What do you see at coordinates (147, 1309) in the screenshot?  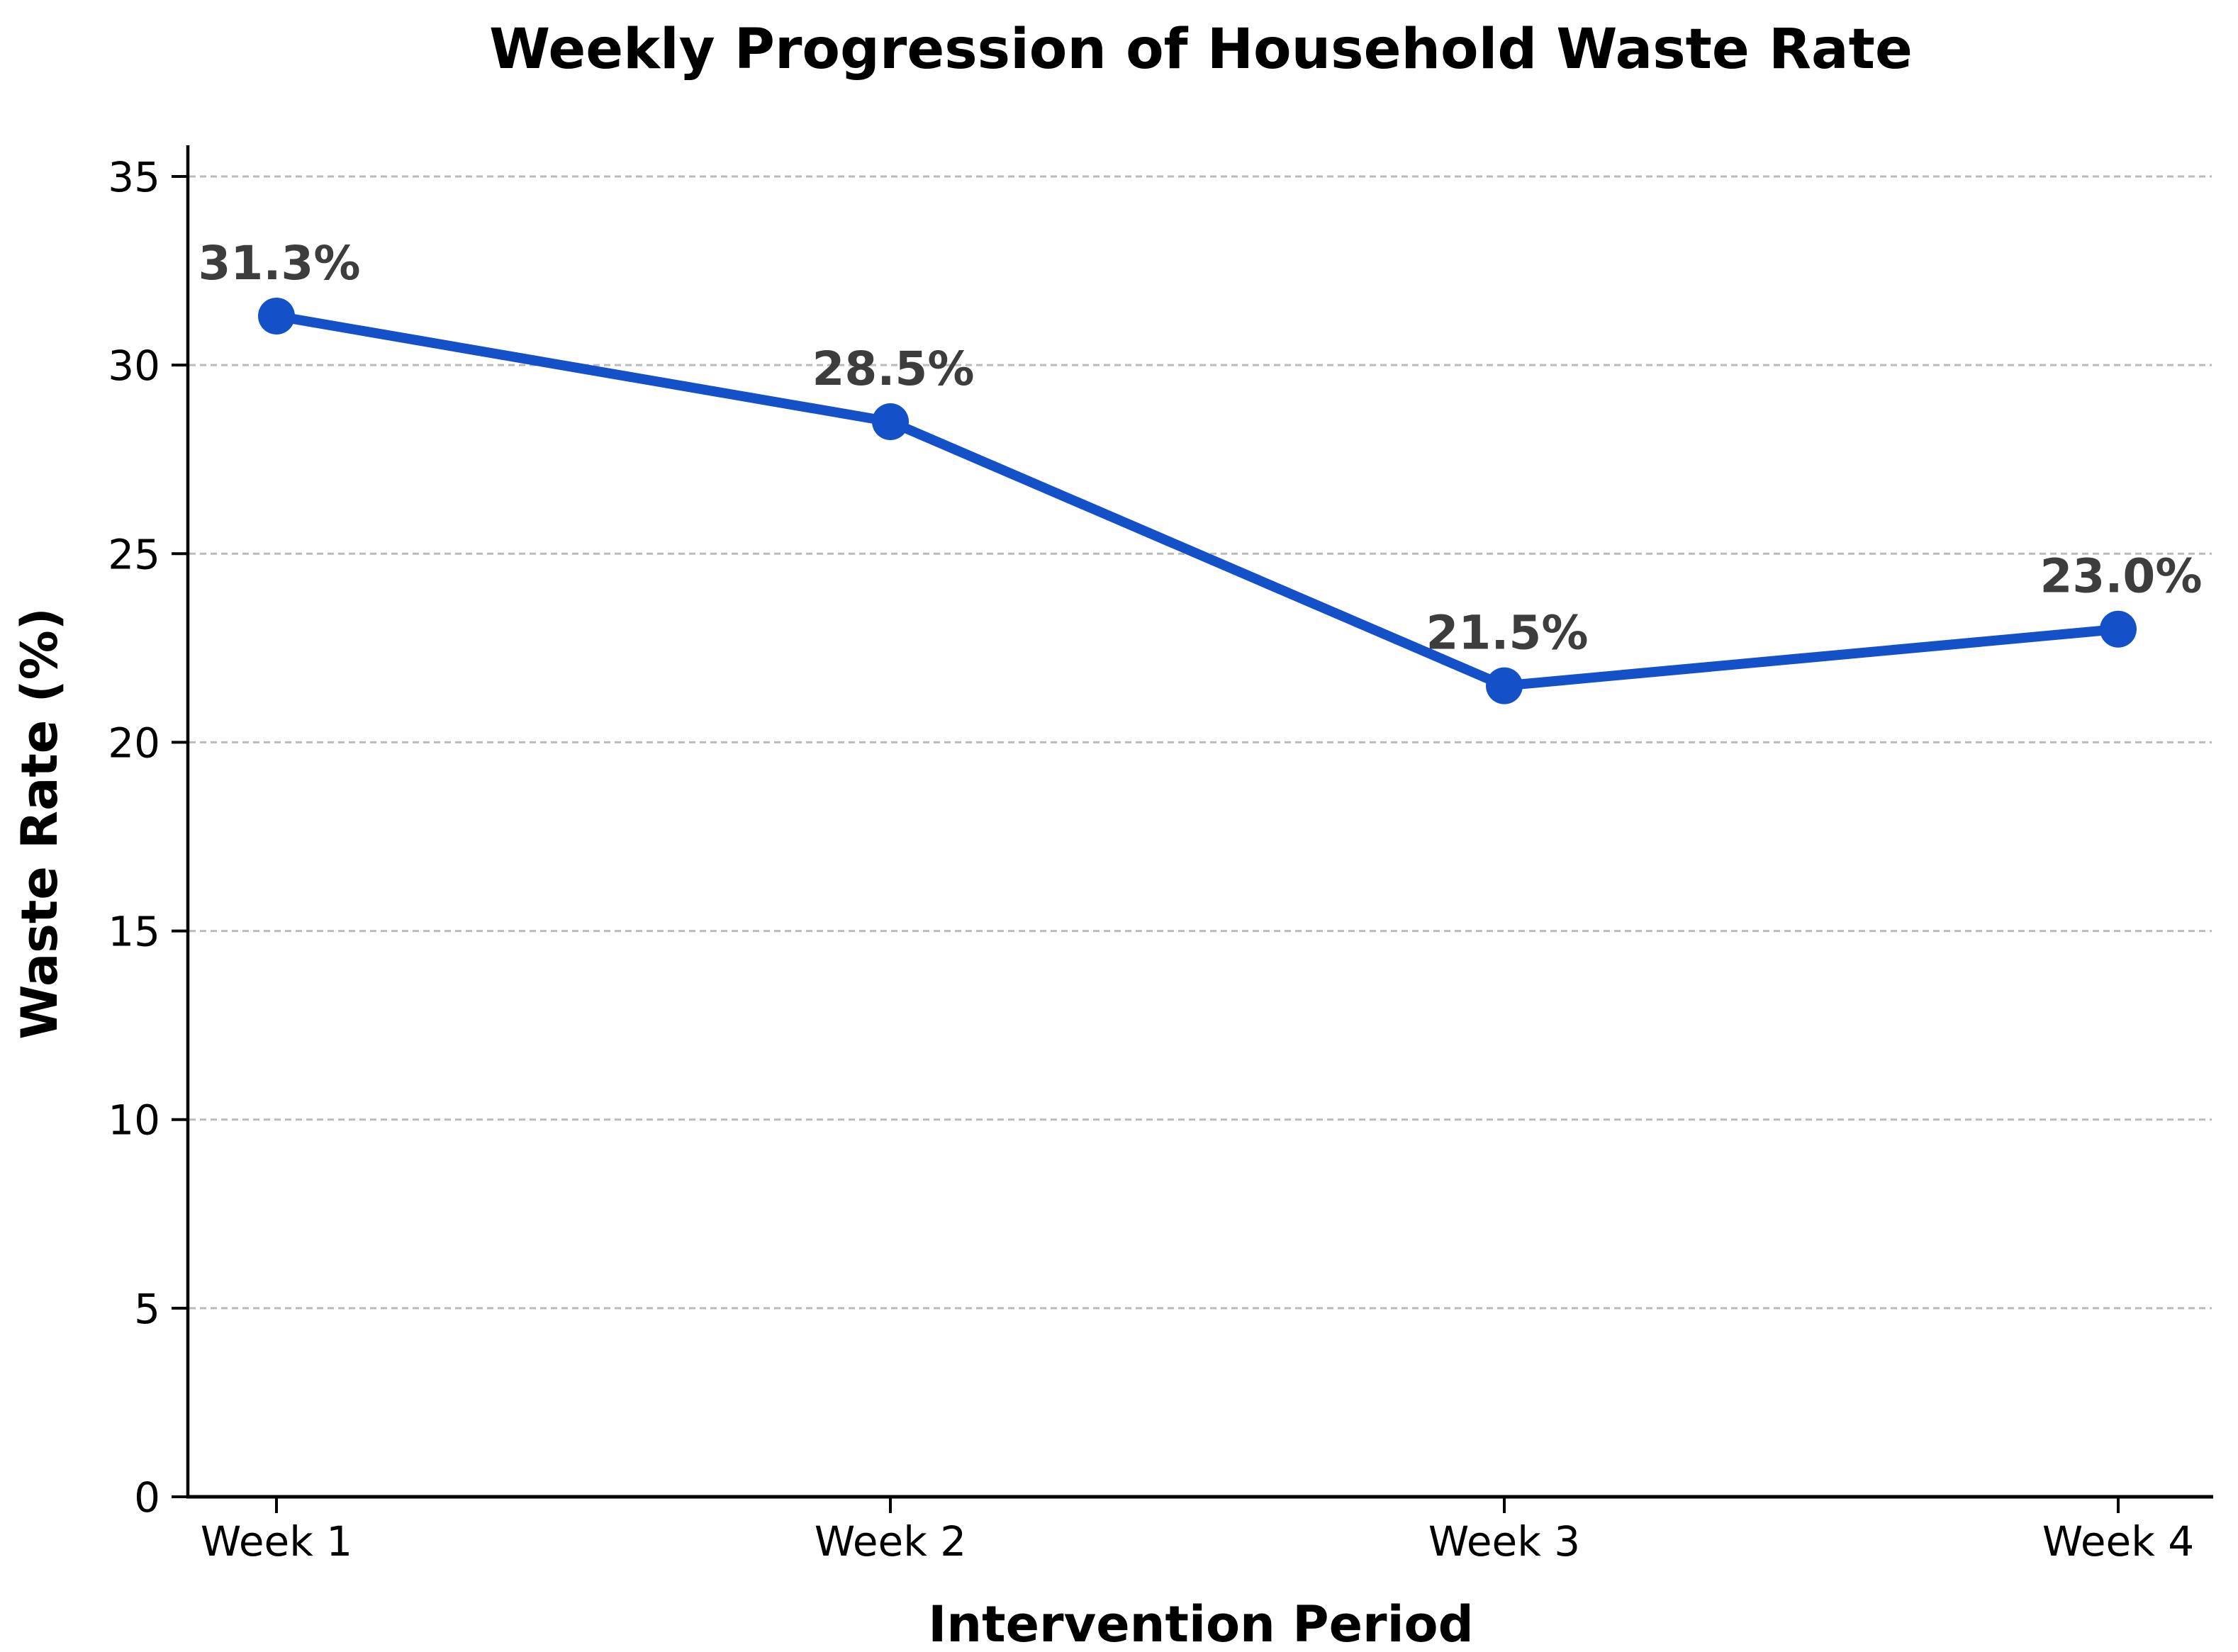 I see `y-tick-label-5: 5` at bounding box center [147, 1309].